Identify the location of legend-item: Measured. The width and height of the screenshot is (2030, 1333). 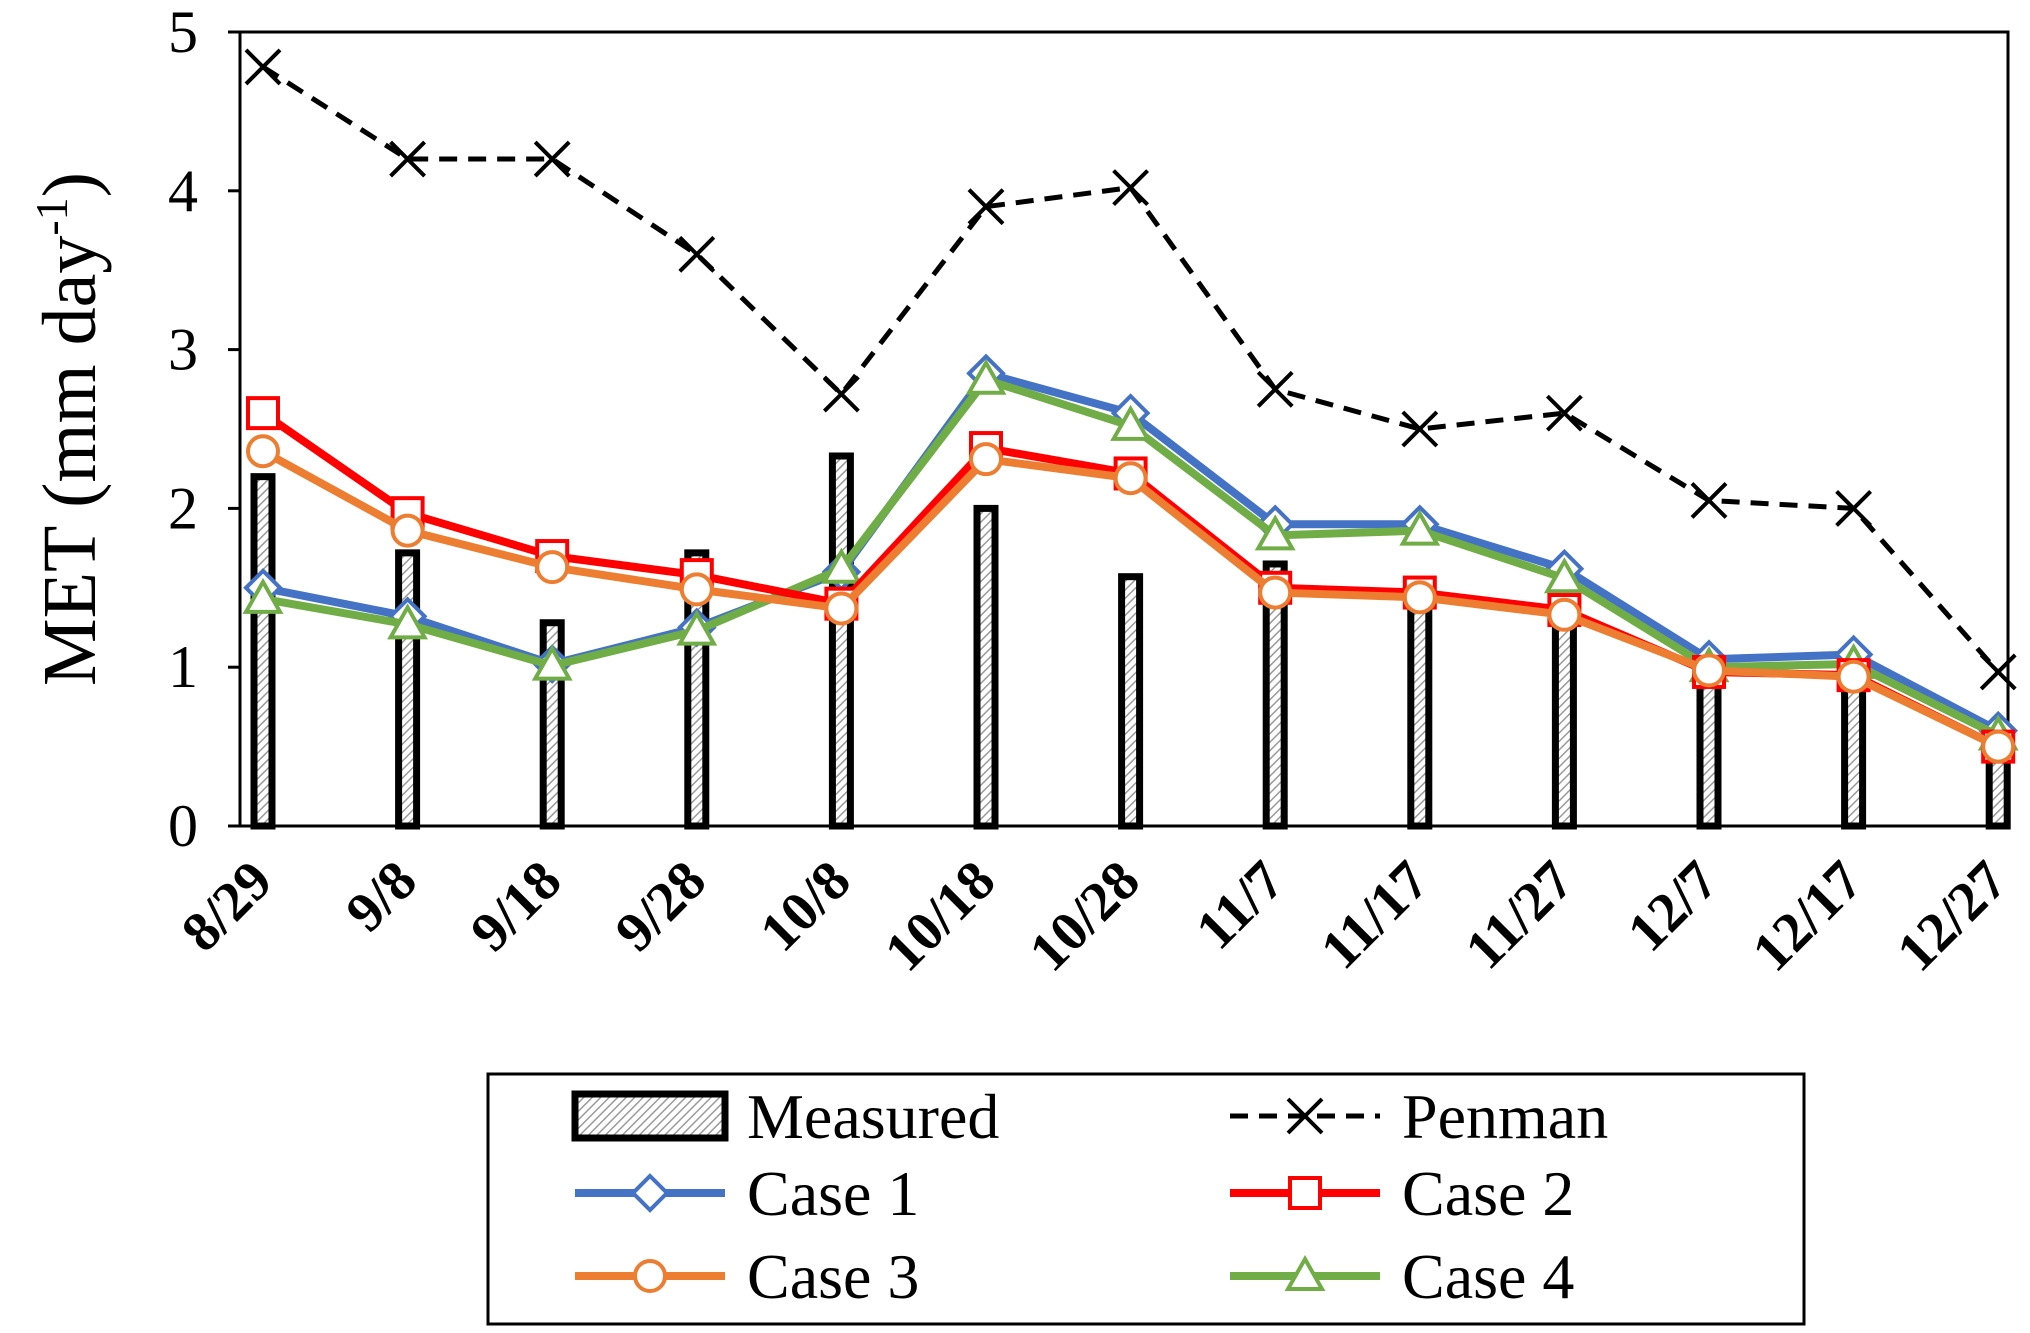
(785, 1116).